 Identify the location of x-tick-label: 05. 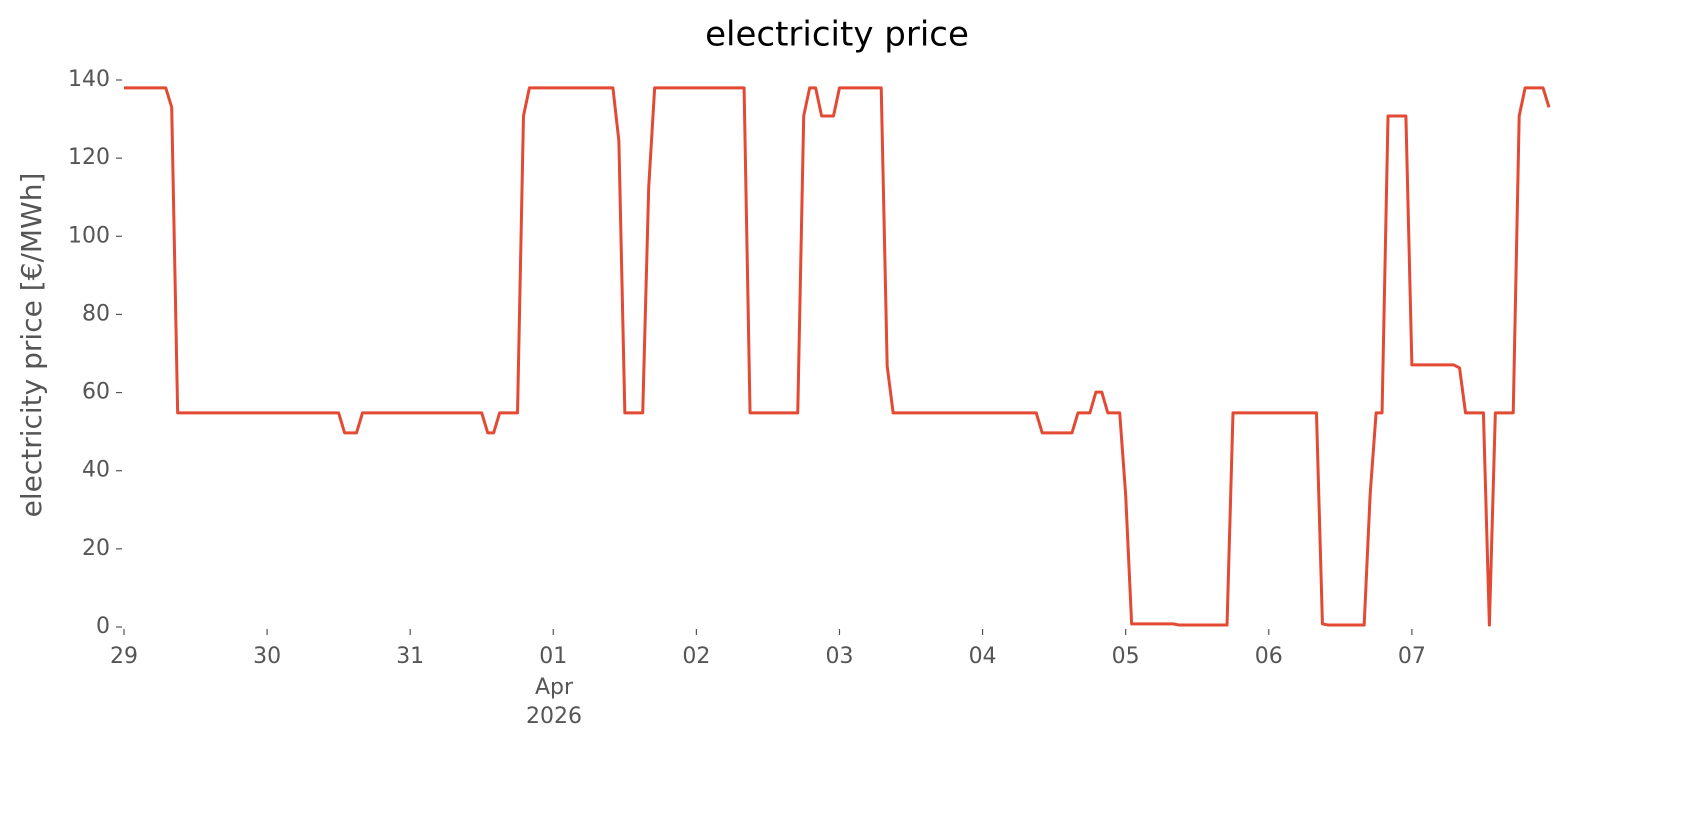
(1126, 656).